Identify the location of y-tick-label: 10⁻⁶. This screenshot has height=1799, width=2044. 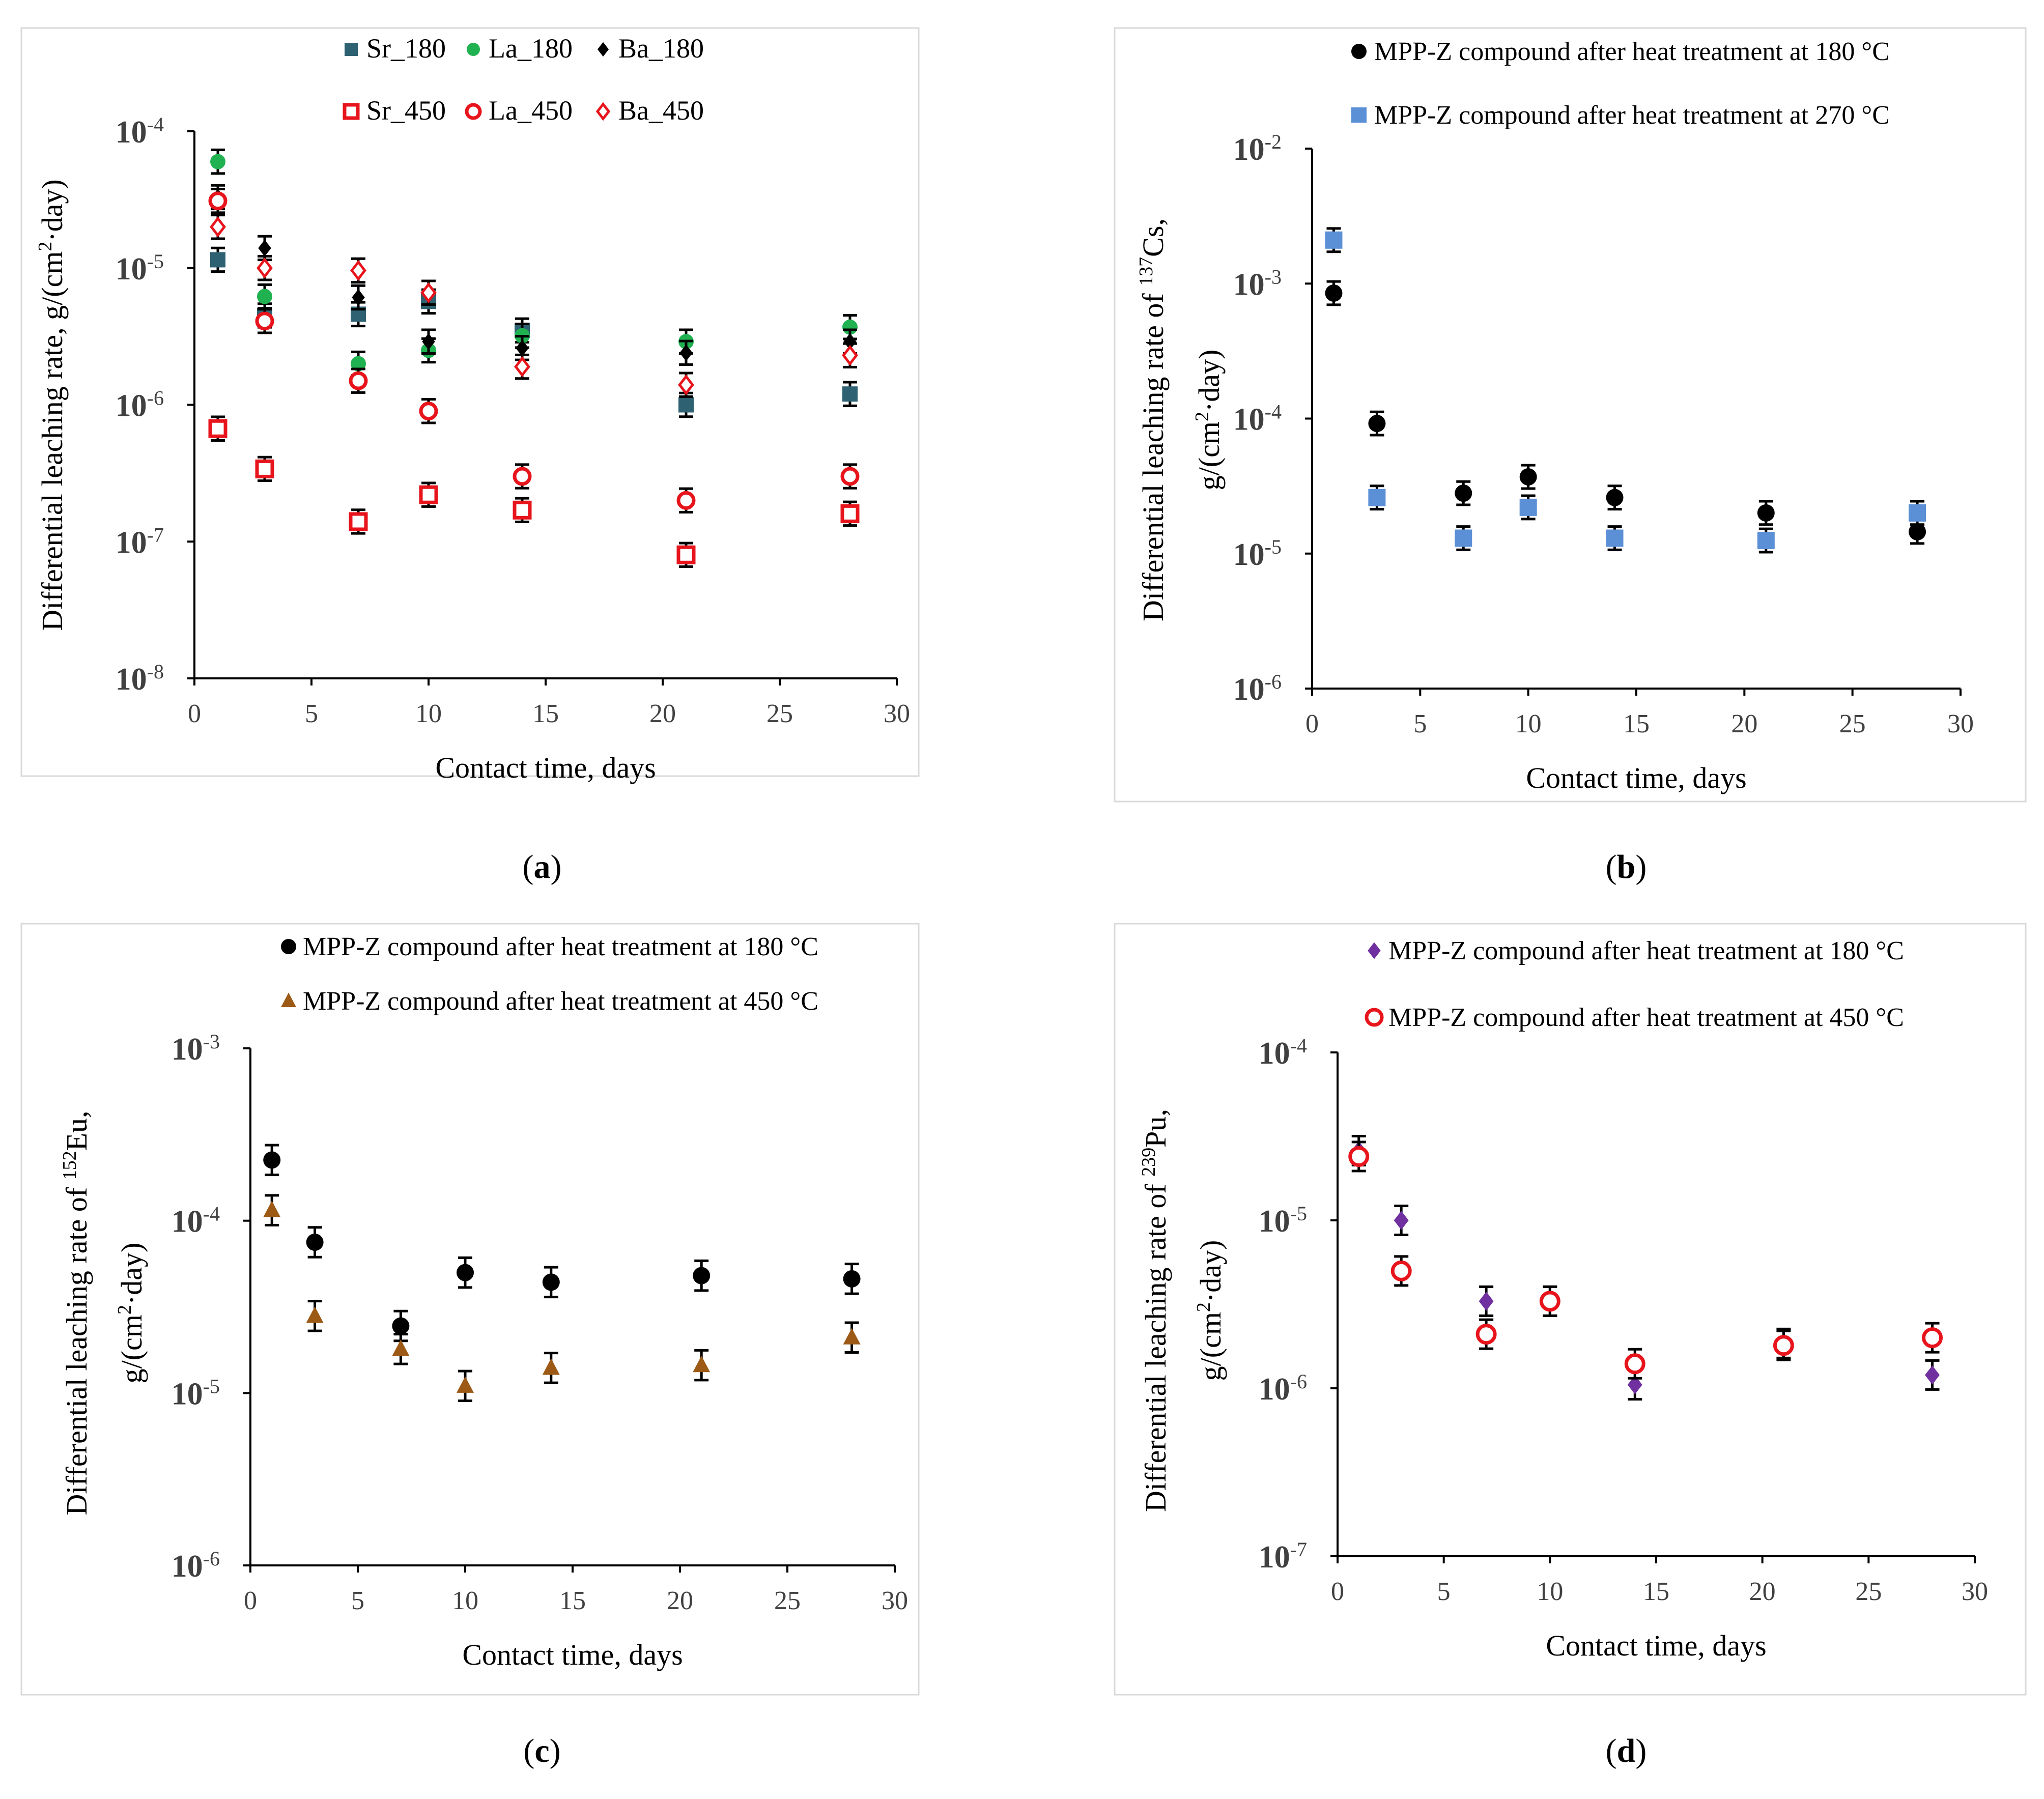
(1257, 688).